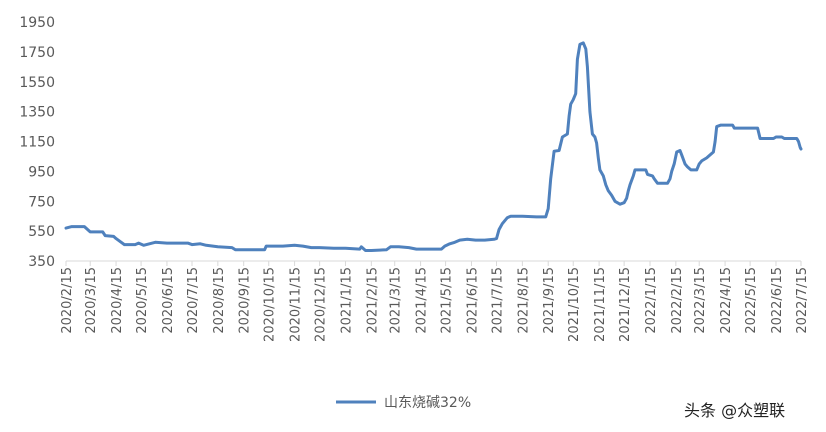  Describe the element at coordinates (523, 300) in the screenshot. I see `x-tick-label: 2021/8/15` at that location.